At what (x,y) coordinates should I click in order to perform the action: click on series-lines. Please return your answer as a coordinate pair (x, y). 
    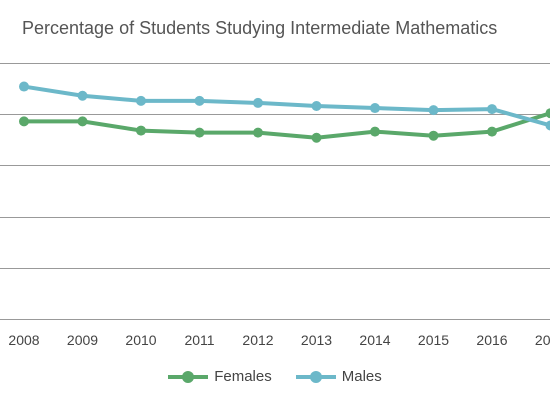
    Looking at the image, I should click on (284, 112).